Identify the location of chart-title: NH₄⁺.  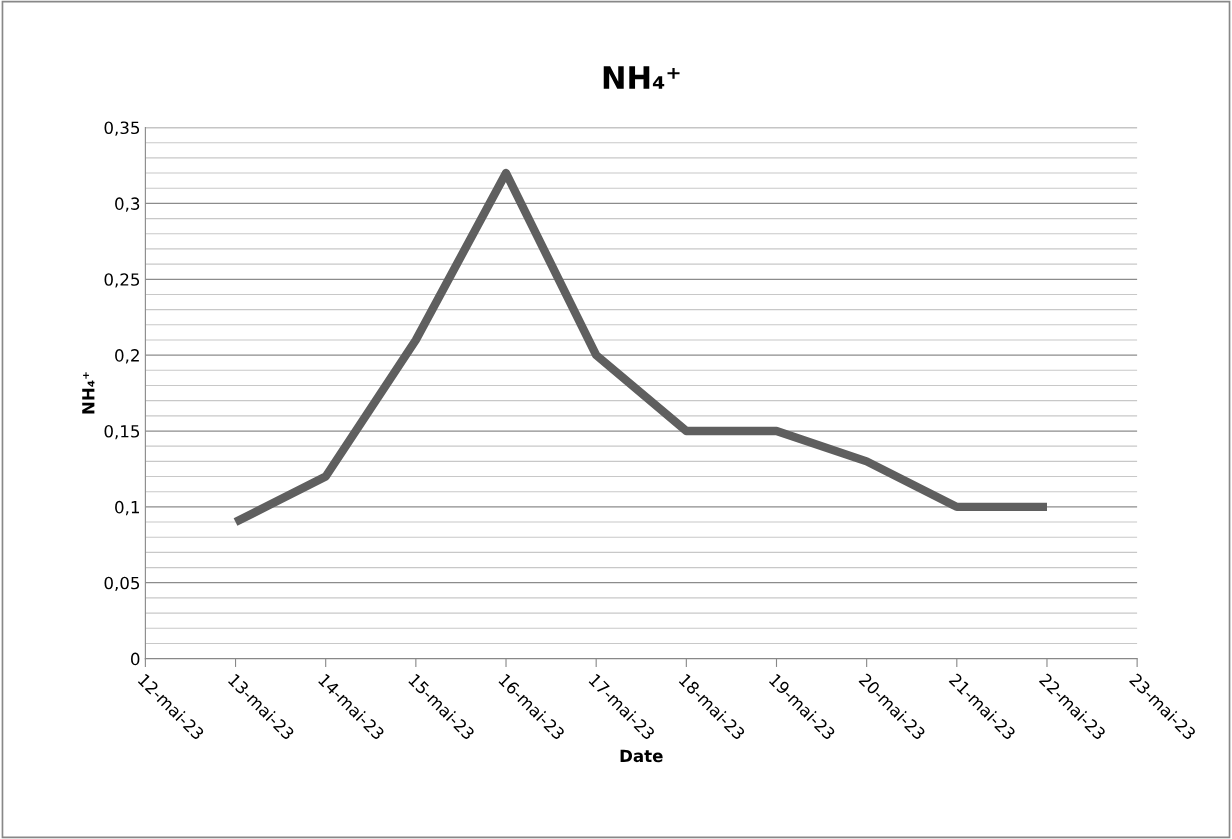
(641, 77).